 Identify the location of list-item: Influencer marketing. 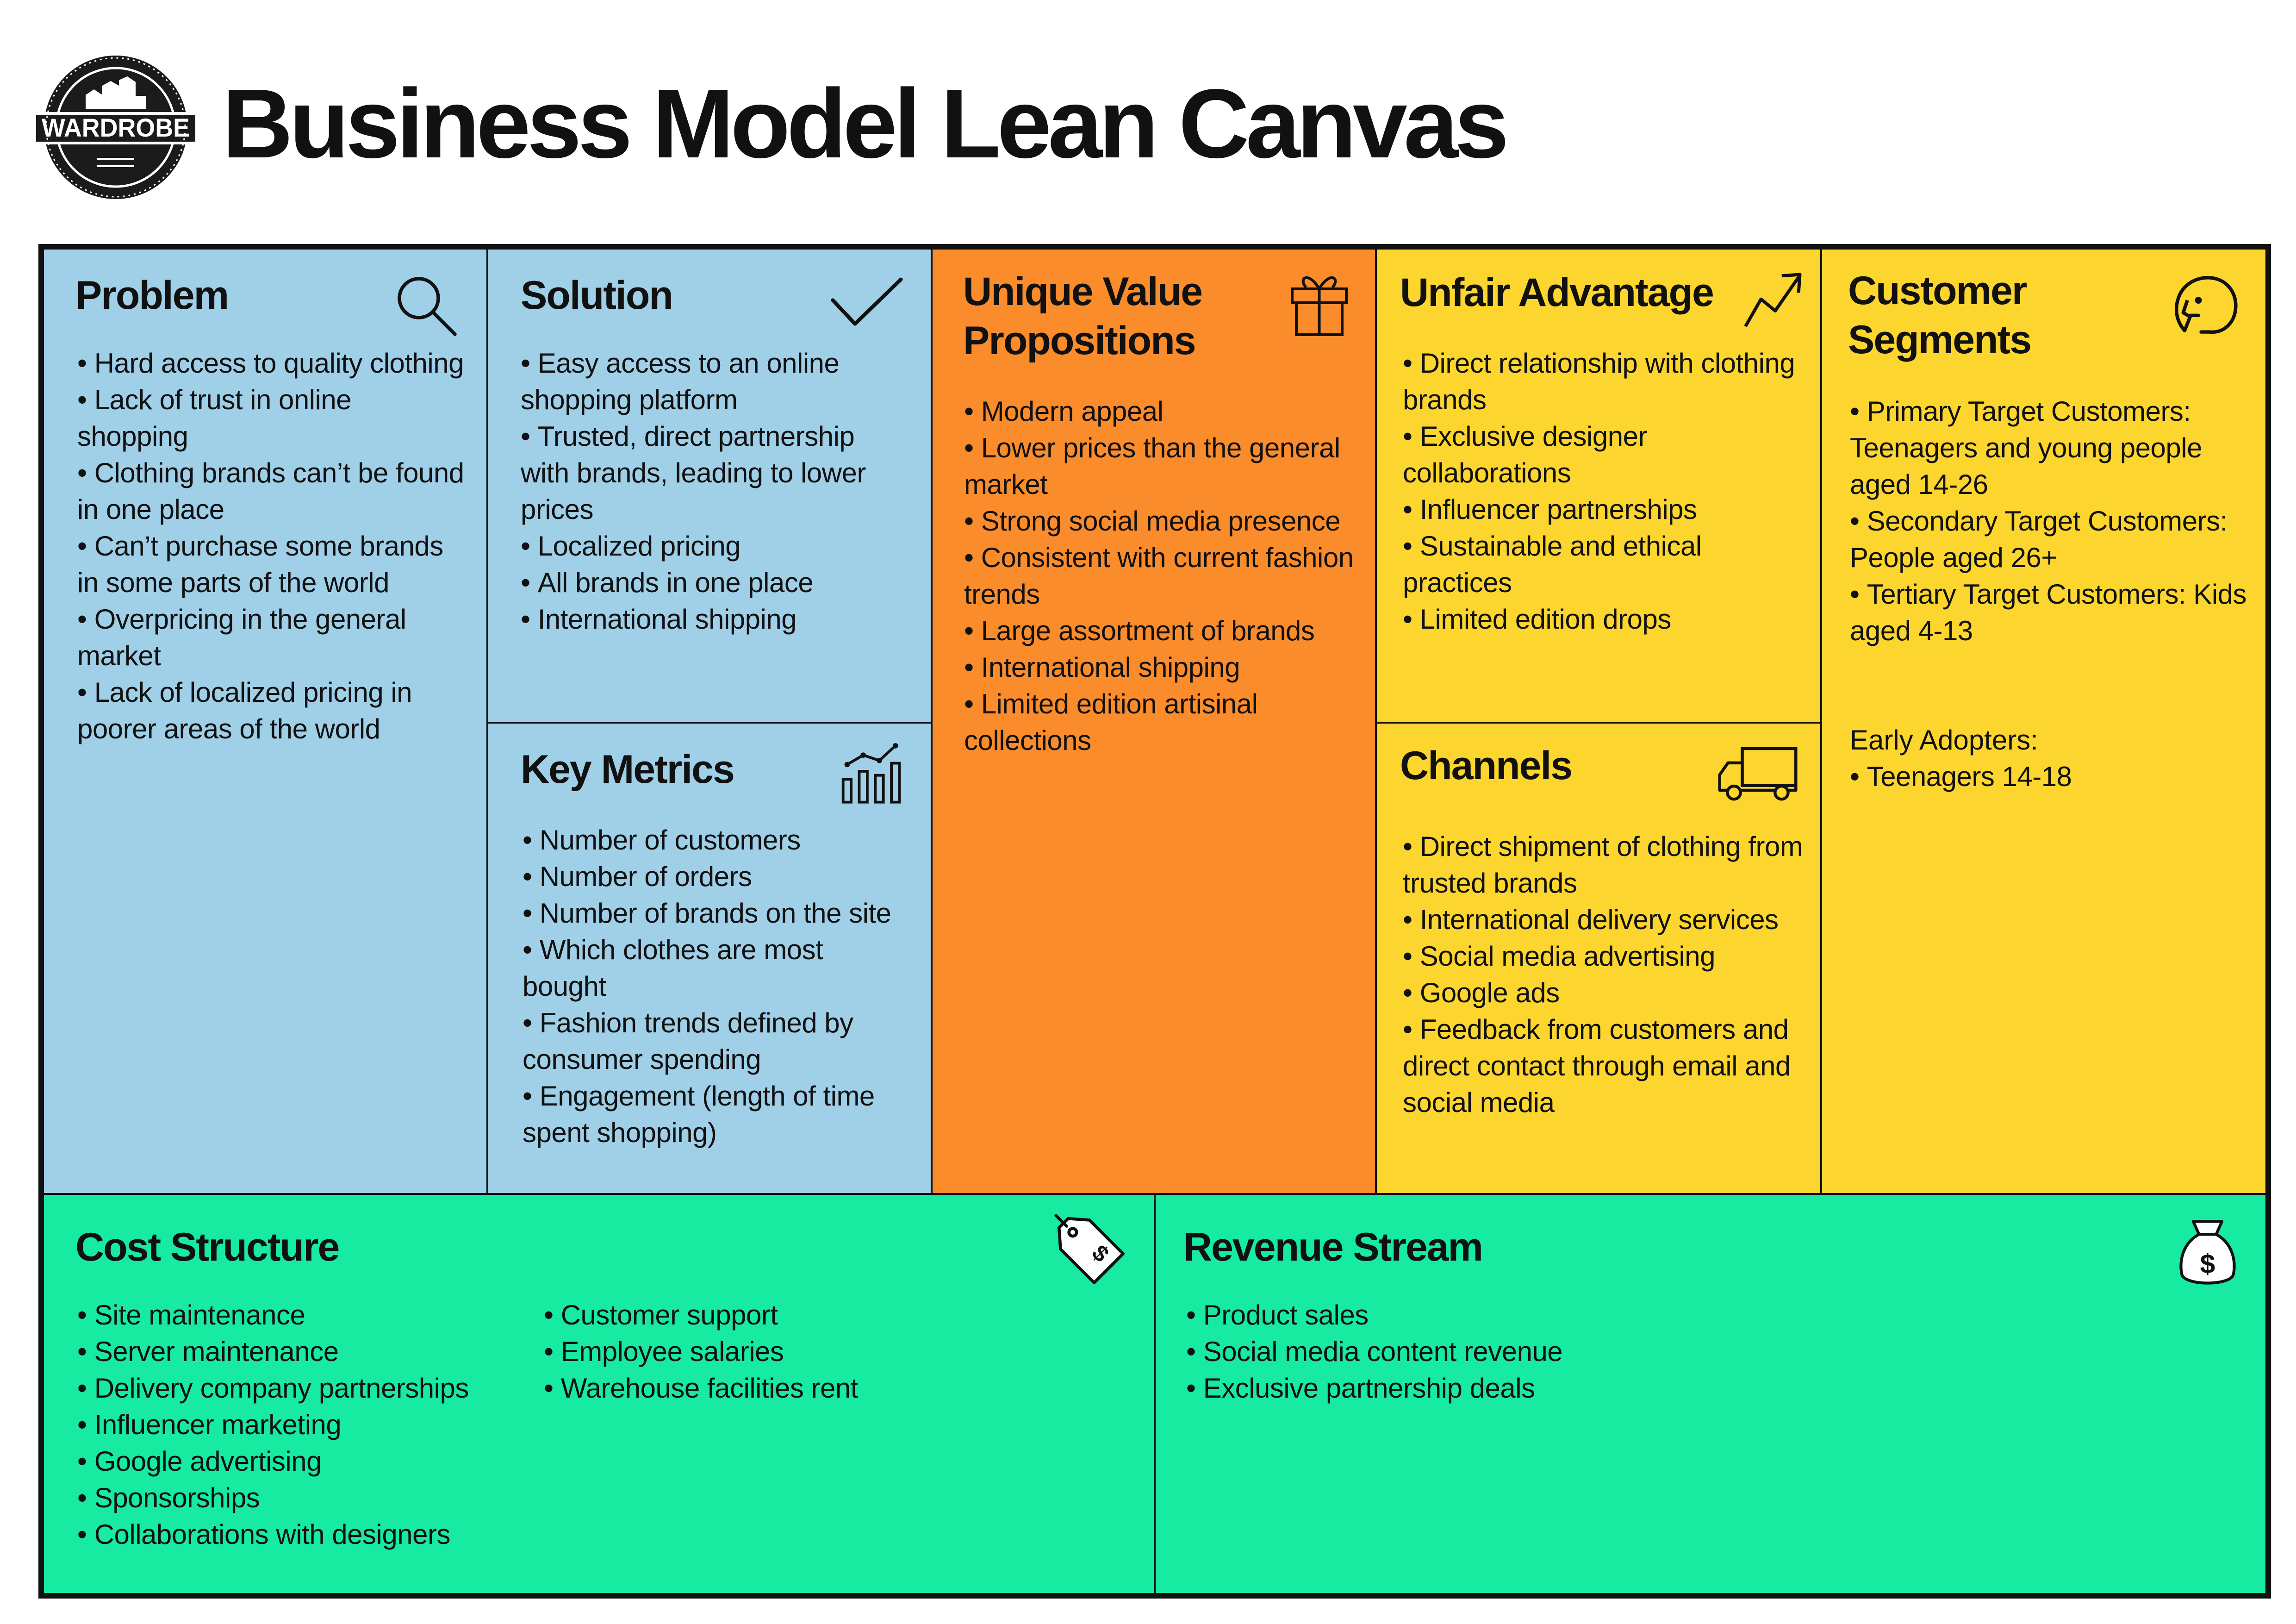
(299, 1424).